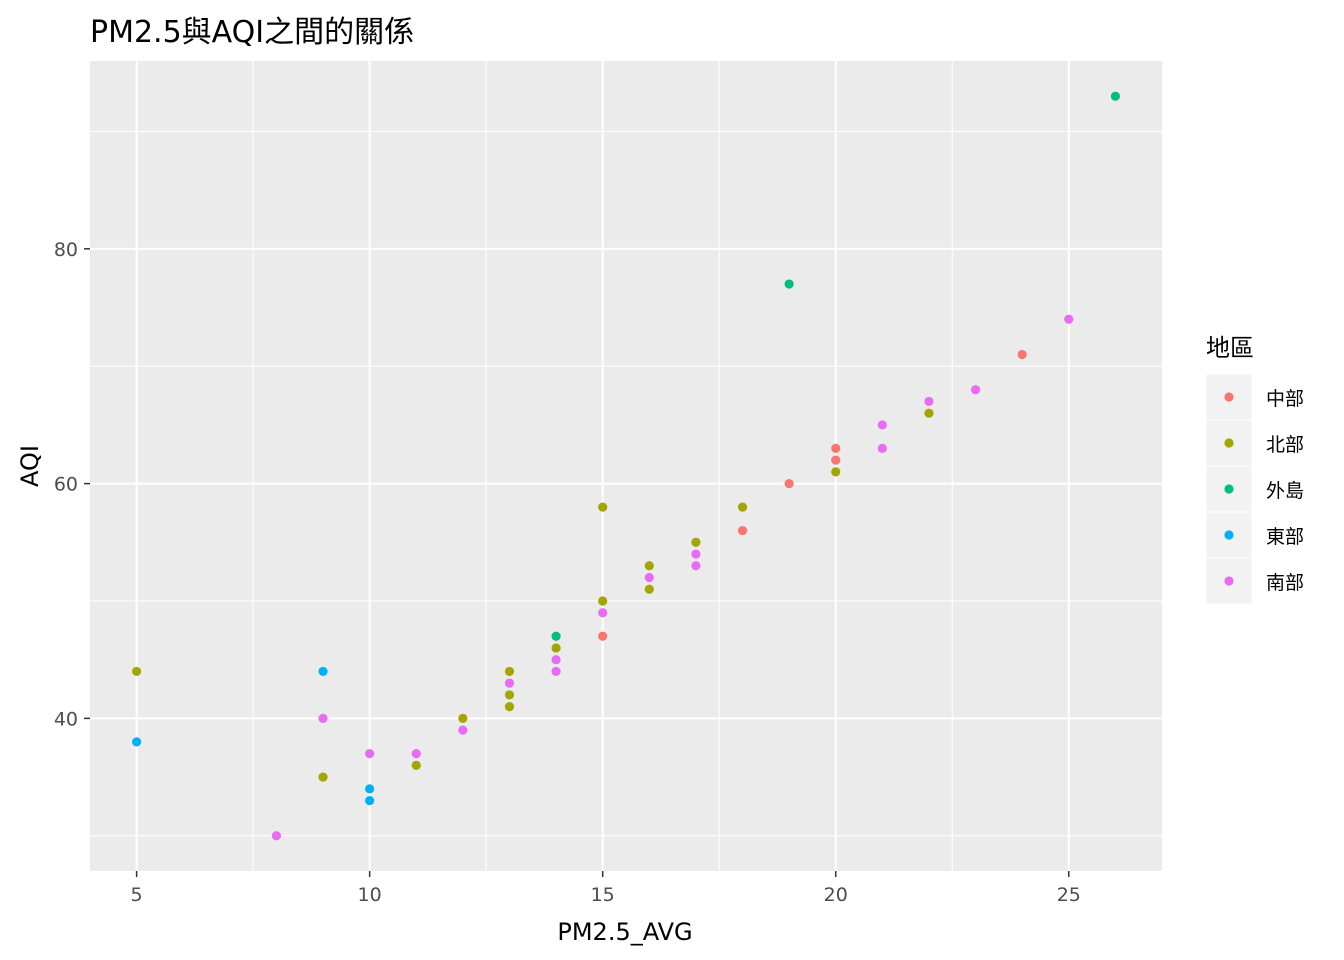  I want to click on y-tick-label: 80, so click(66, 250).